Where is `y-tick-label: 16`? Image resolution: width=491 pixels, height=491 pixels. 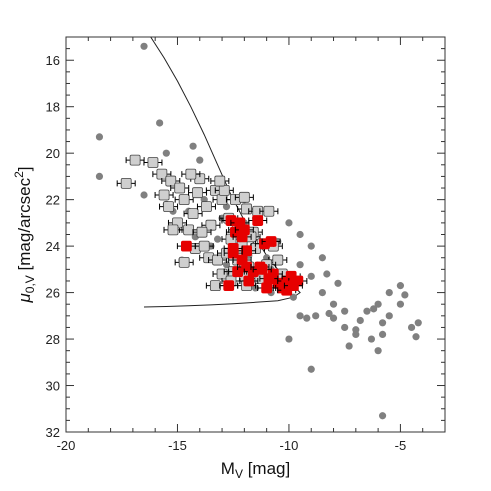 y-tick-label: 16 is located at coordinates (53, 60).